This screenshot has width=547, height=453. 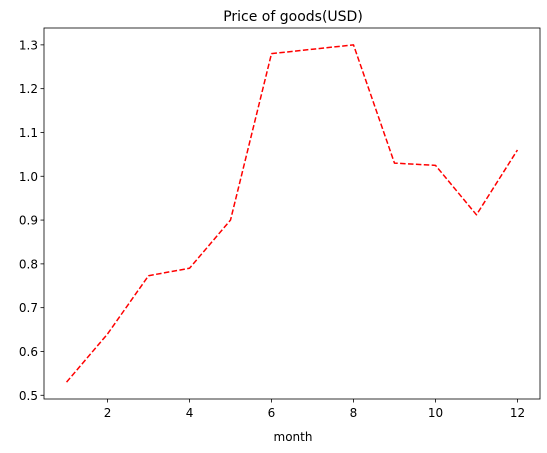 I want to click on x-tick-label: 6, so click(x=272, y=413).